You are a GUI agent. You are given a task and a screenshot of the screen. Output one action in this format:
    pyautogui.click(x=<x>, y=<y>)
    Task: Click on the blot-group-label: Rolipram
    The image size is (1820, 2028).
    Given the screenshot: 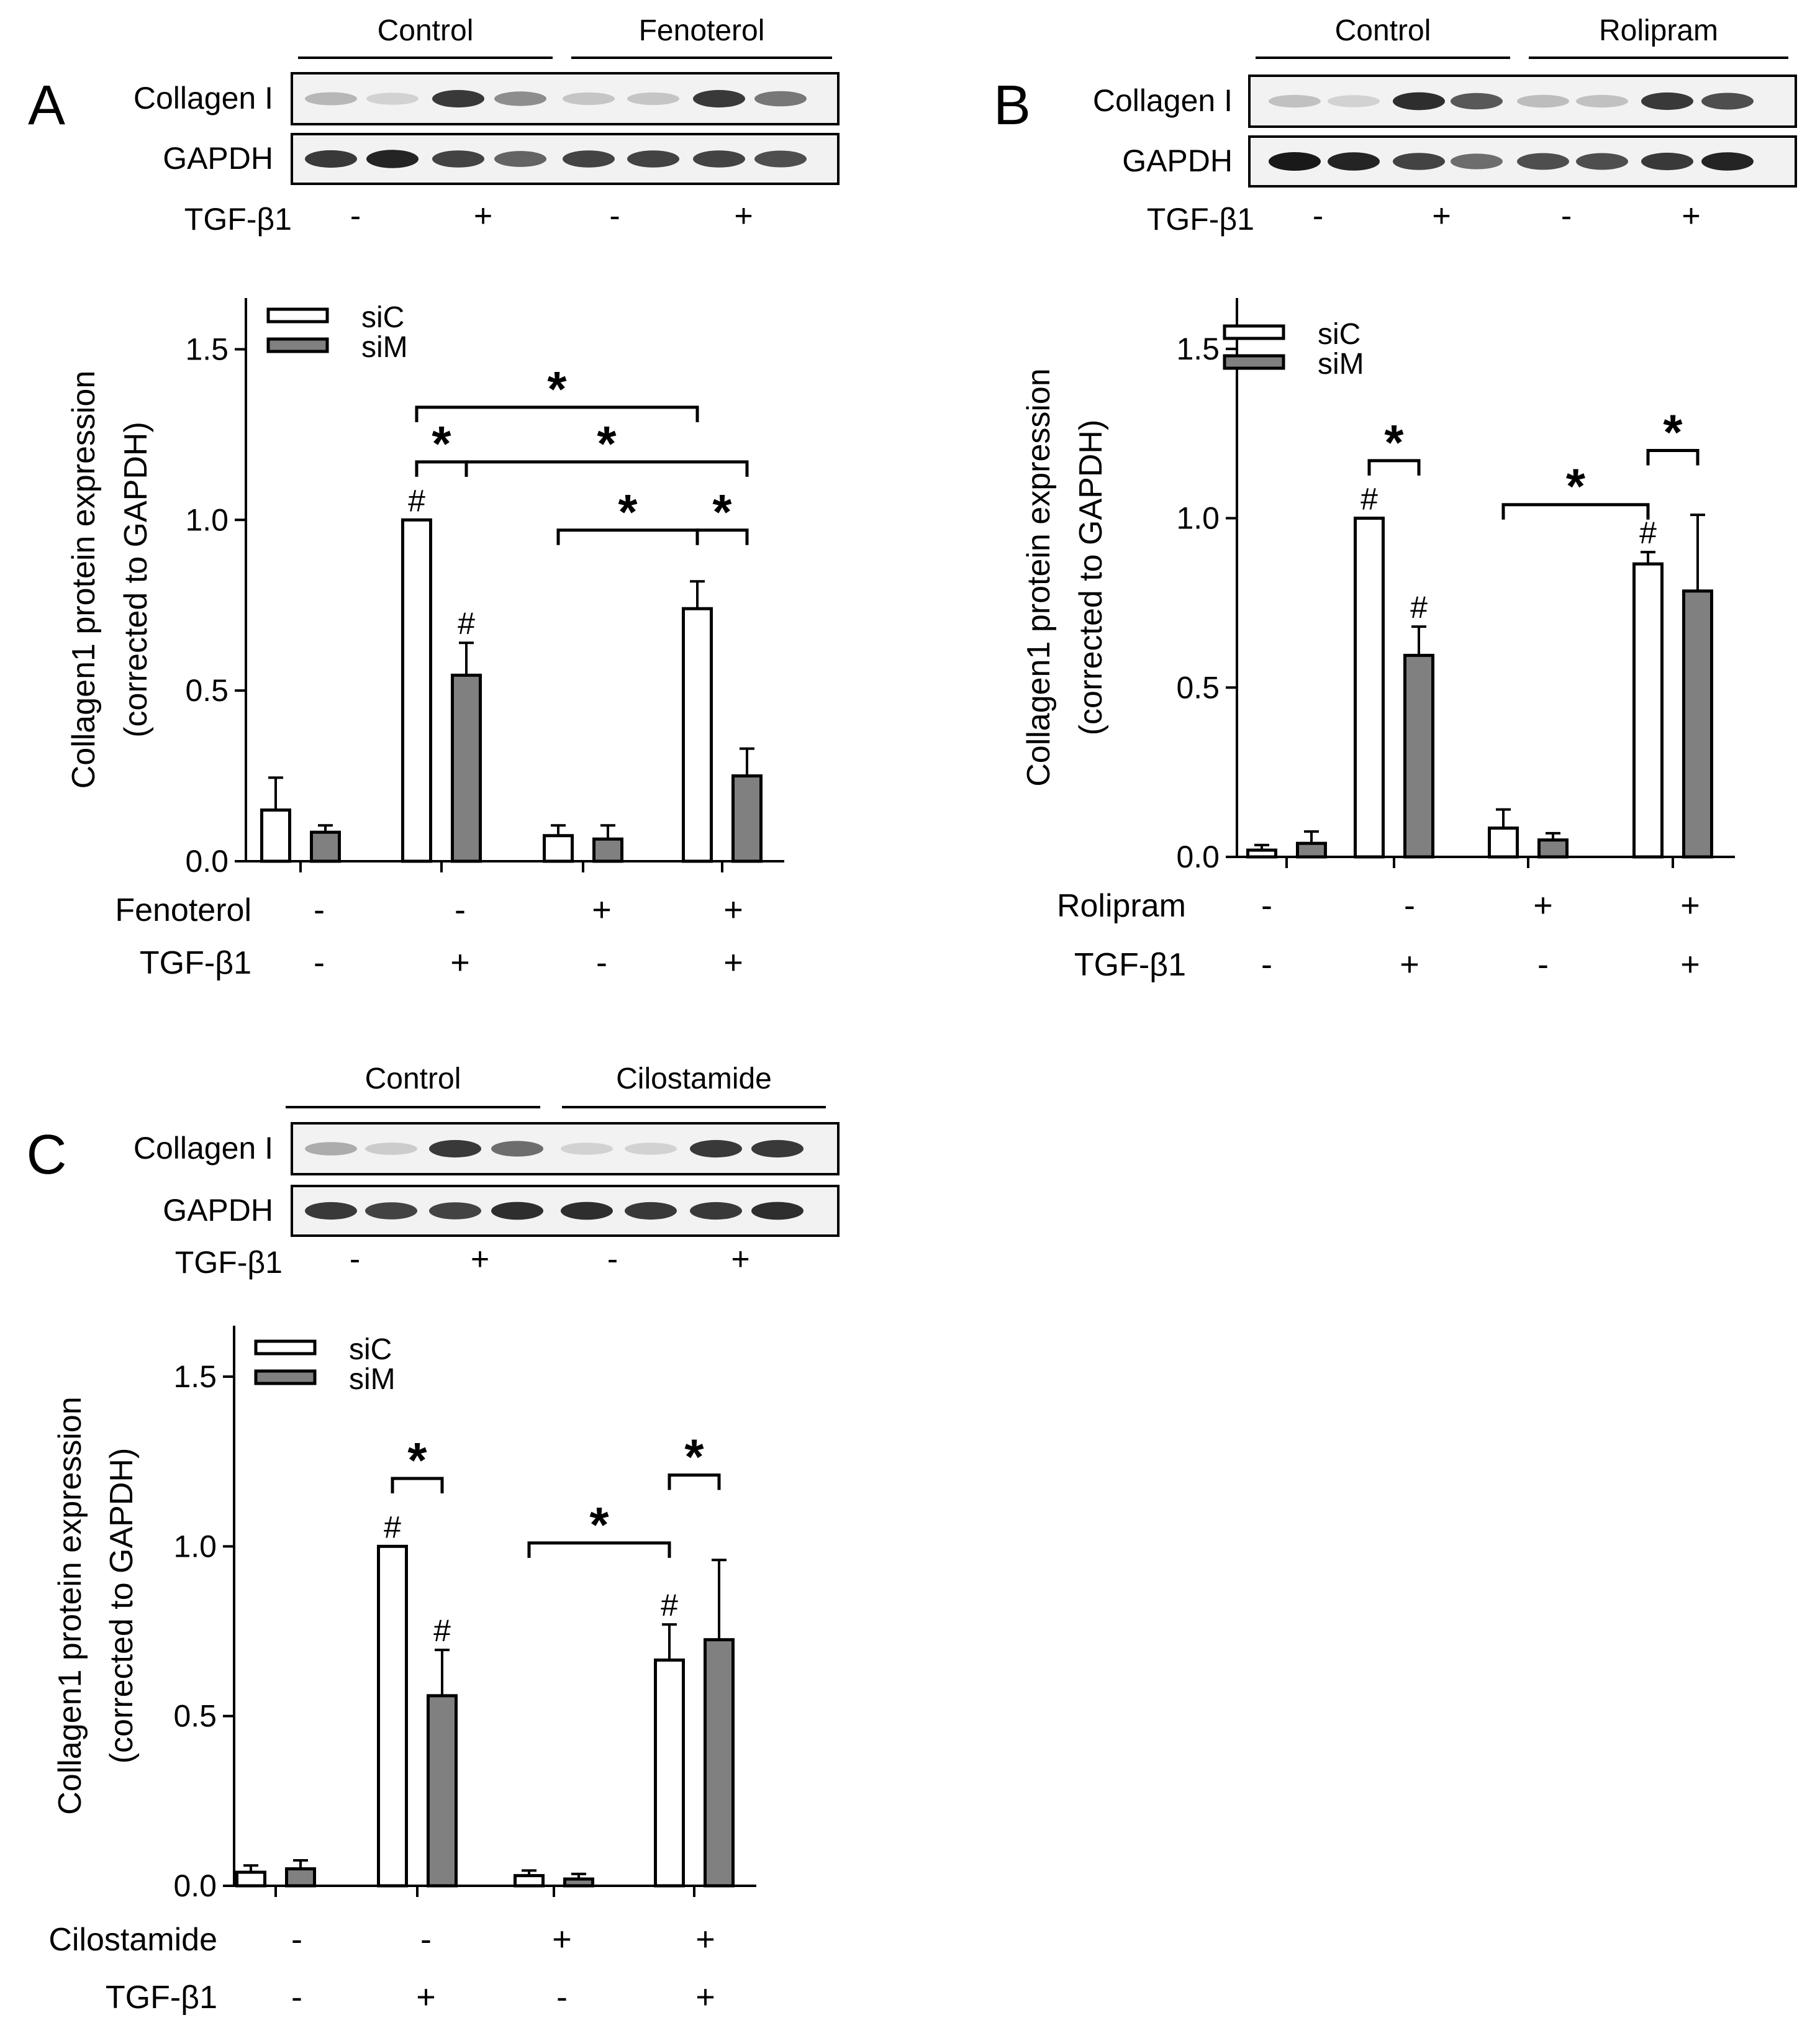 What is the action you would take?
    pyautogui.click(x=1658, y=30)
    